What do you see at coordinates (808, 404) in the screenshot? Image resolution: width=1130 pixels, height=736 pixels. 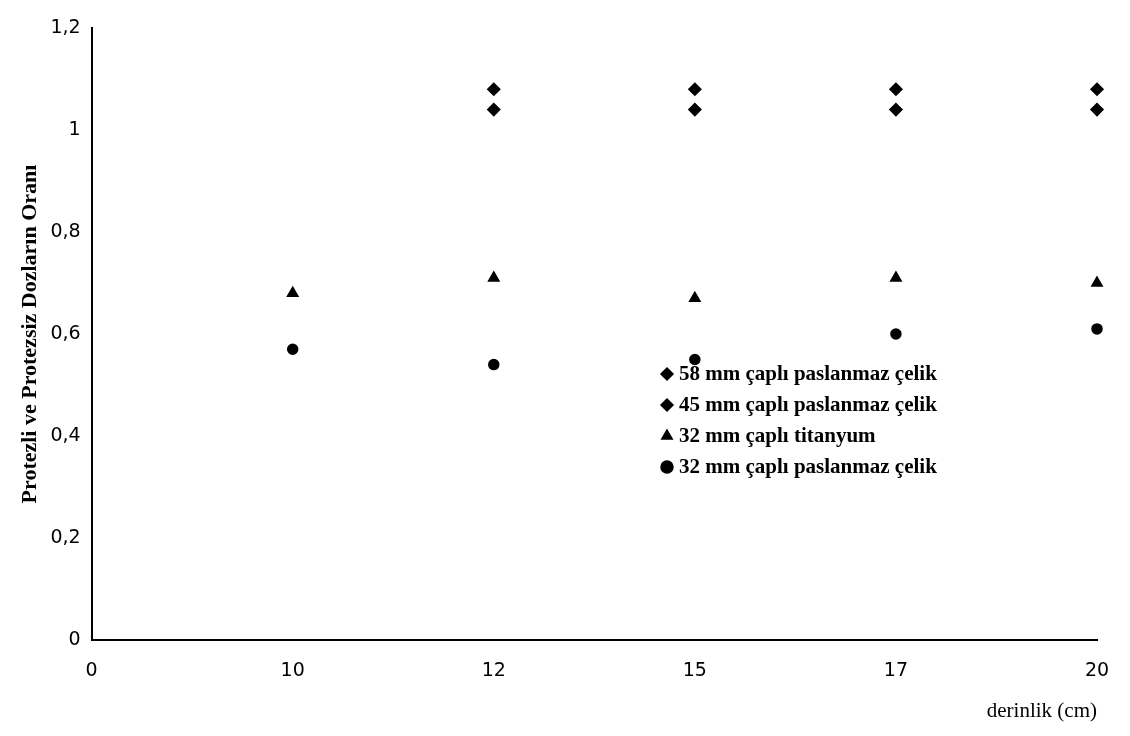 I see `legend-label: 45 mm çaplı paslanmaz çelik` at bounding box center [808, 404].